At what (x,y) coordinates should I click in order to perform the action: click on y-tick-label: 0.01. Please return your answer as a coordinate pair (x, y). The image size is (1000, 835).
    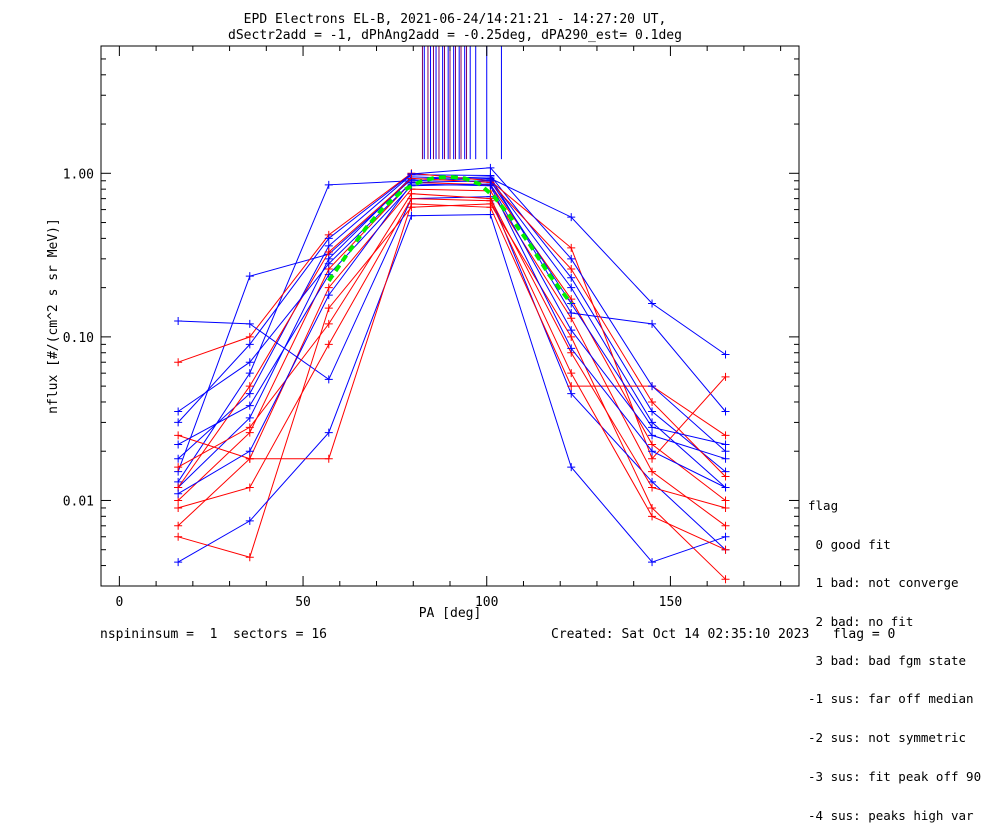
    Looking at the image, I should click on (78, 501).